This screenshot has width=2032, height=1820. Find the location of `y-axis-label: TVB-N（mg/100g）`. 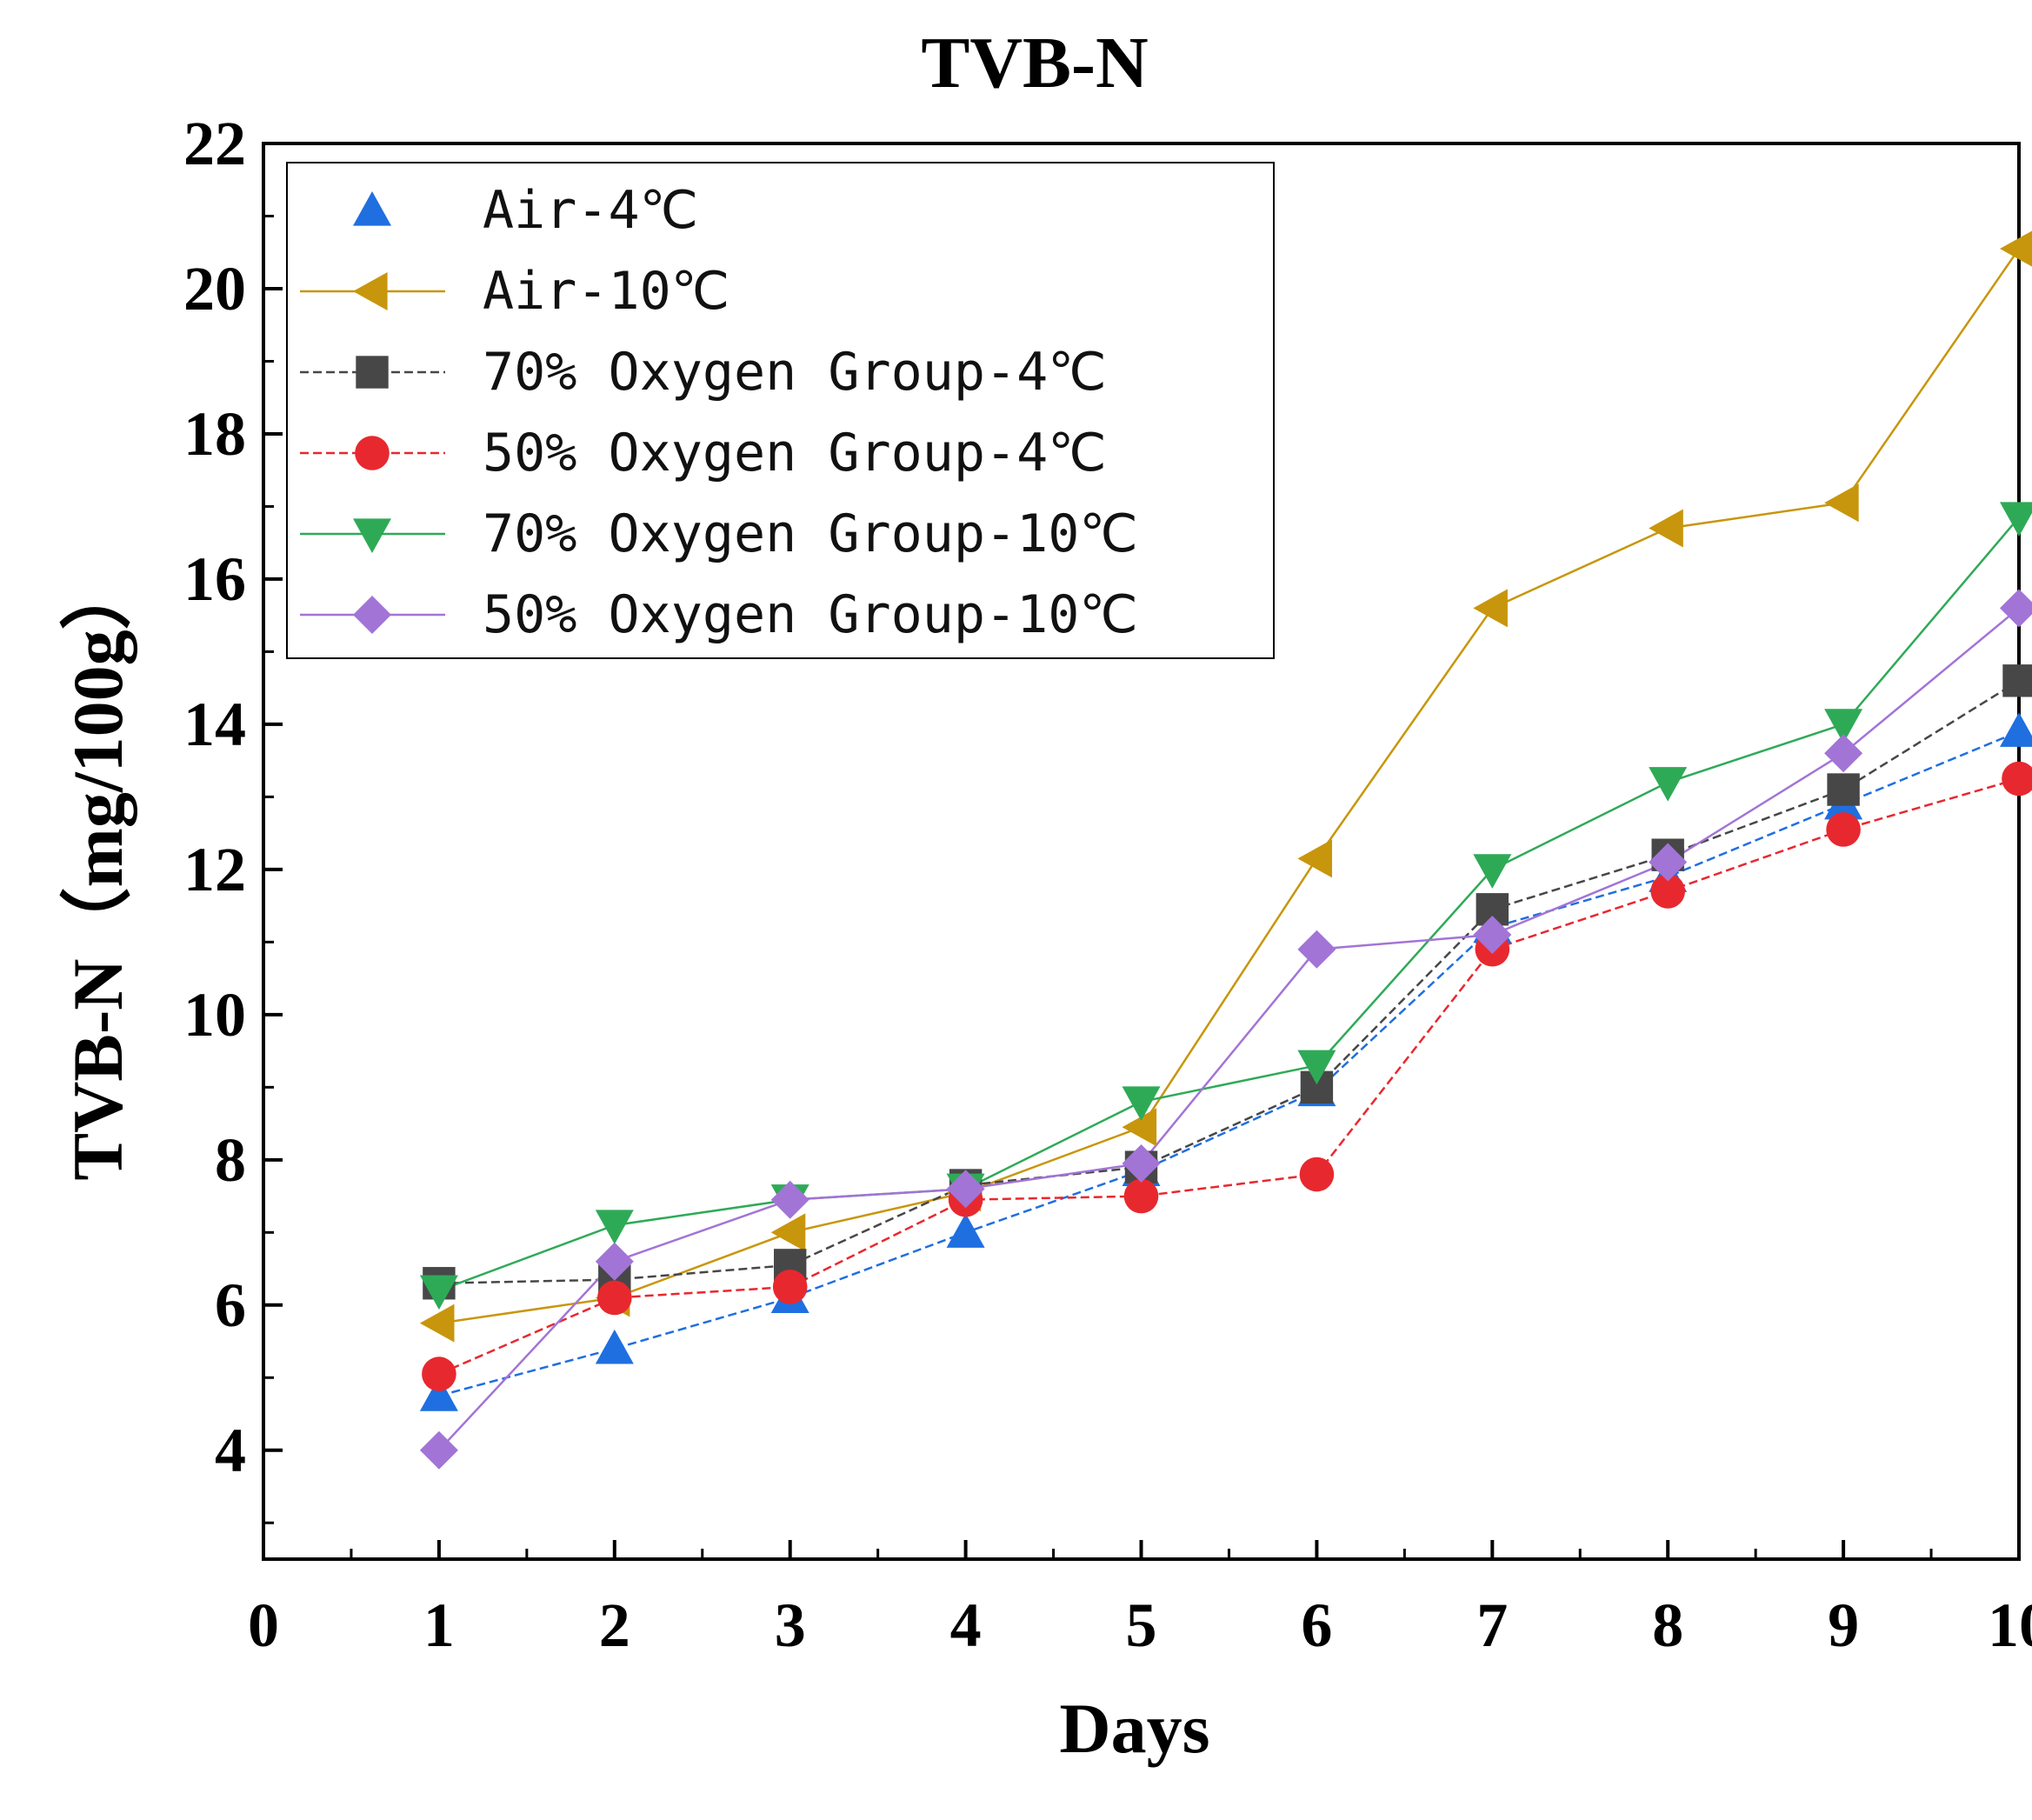

y-axis-label: TVB-N（mg/100g） is located at coordinates (98, 869).